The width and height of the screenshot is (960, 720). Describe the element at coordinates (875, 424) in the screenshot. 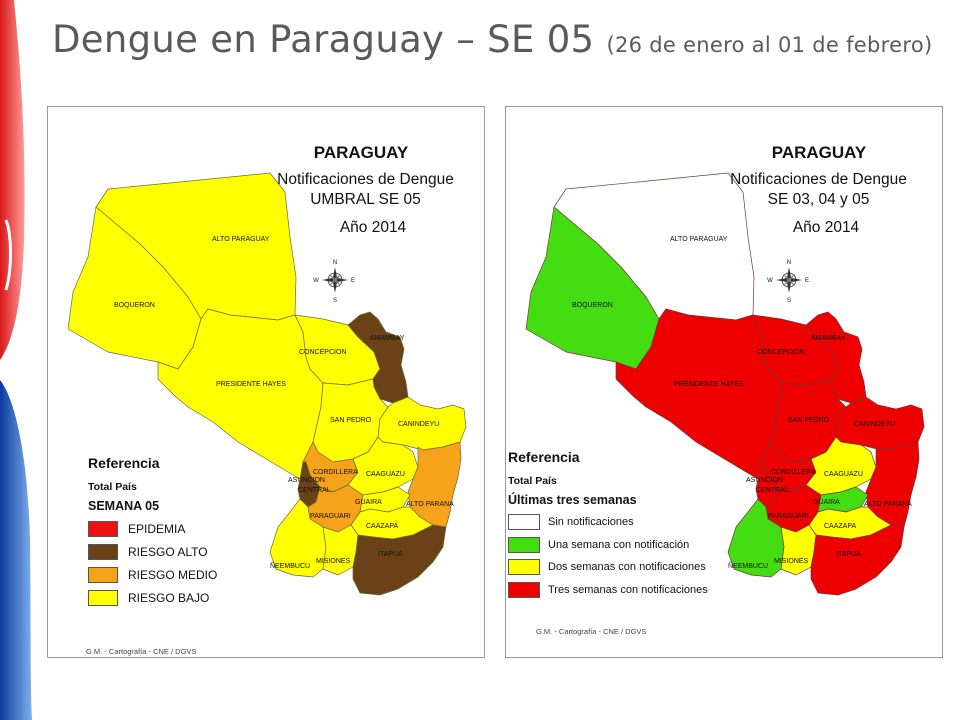

I see `dept-label-canindeyu: CANINDEYU` at that location.